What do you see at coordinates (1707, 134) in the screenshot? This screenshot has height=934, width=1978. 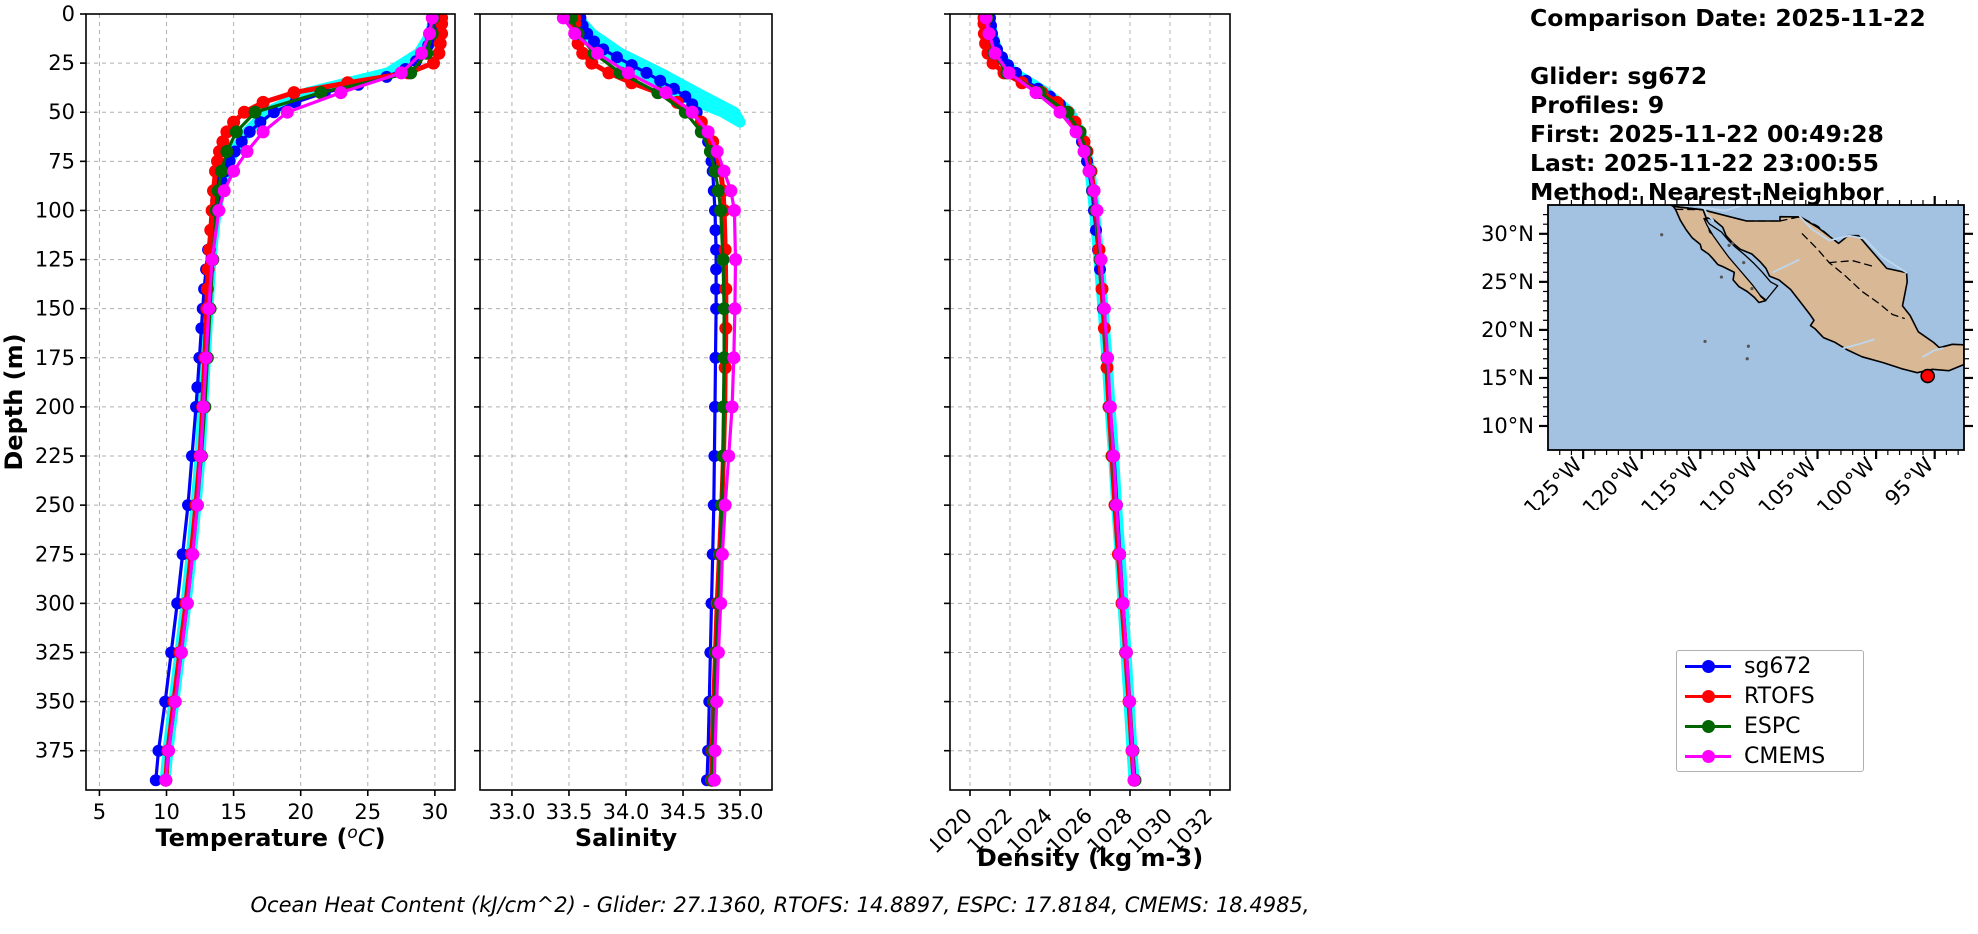 I see `first-profile-text: First: 2025-11-22 00:49:28` at bounding box center [1707, 134].